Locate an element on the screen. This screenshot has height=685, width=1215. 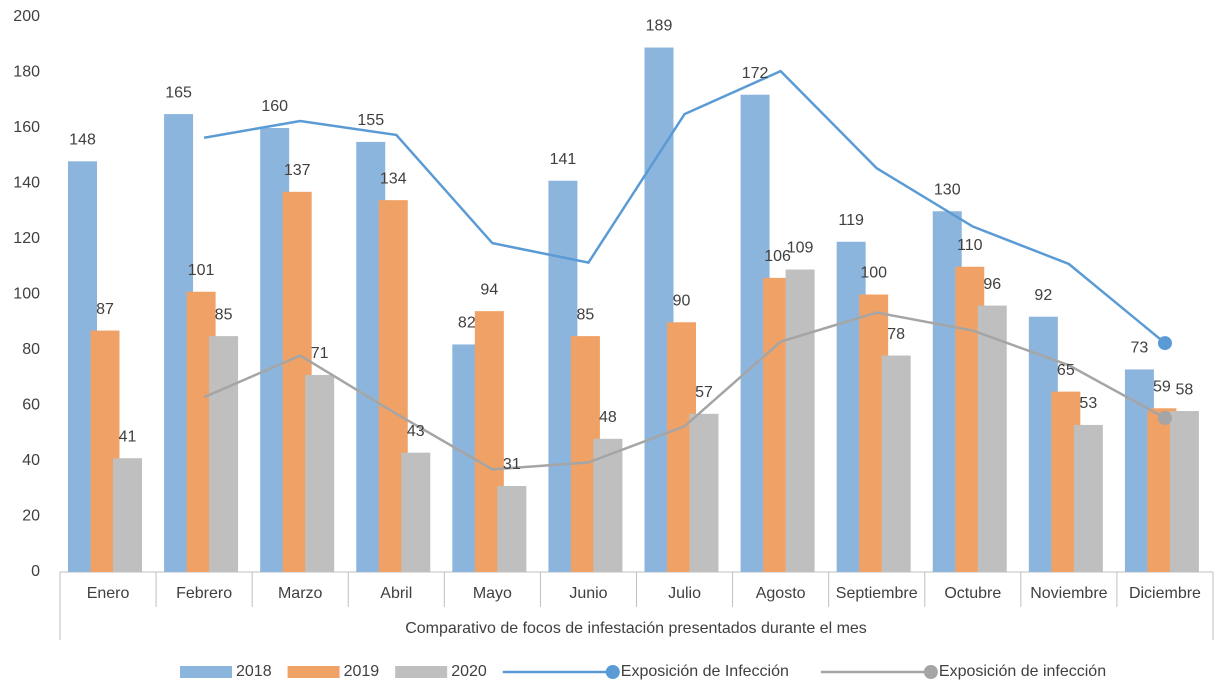
data-label: 100 is located at coordinates (873, 273).